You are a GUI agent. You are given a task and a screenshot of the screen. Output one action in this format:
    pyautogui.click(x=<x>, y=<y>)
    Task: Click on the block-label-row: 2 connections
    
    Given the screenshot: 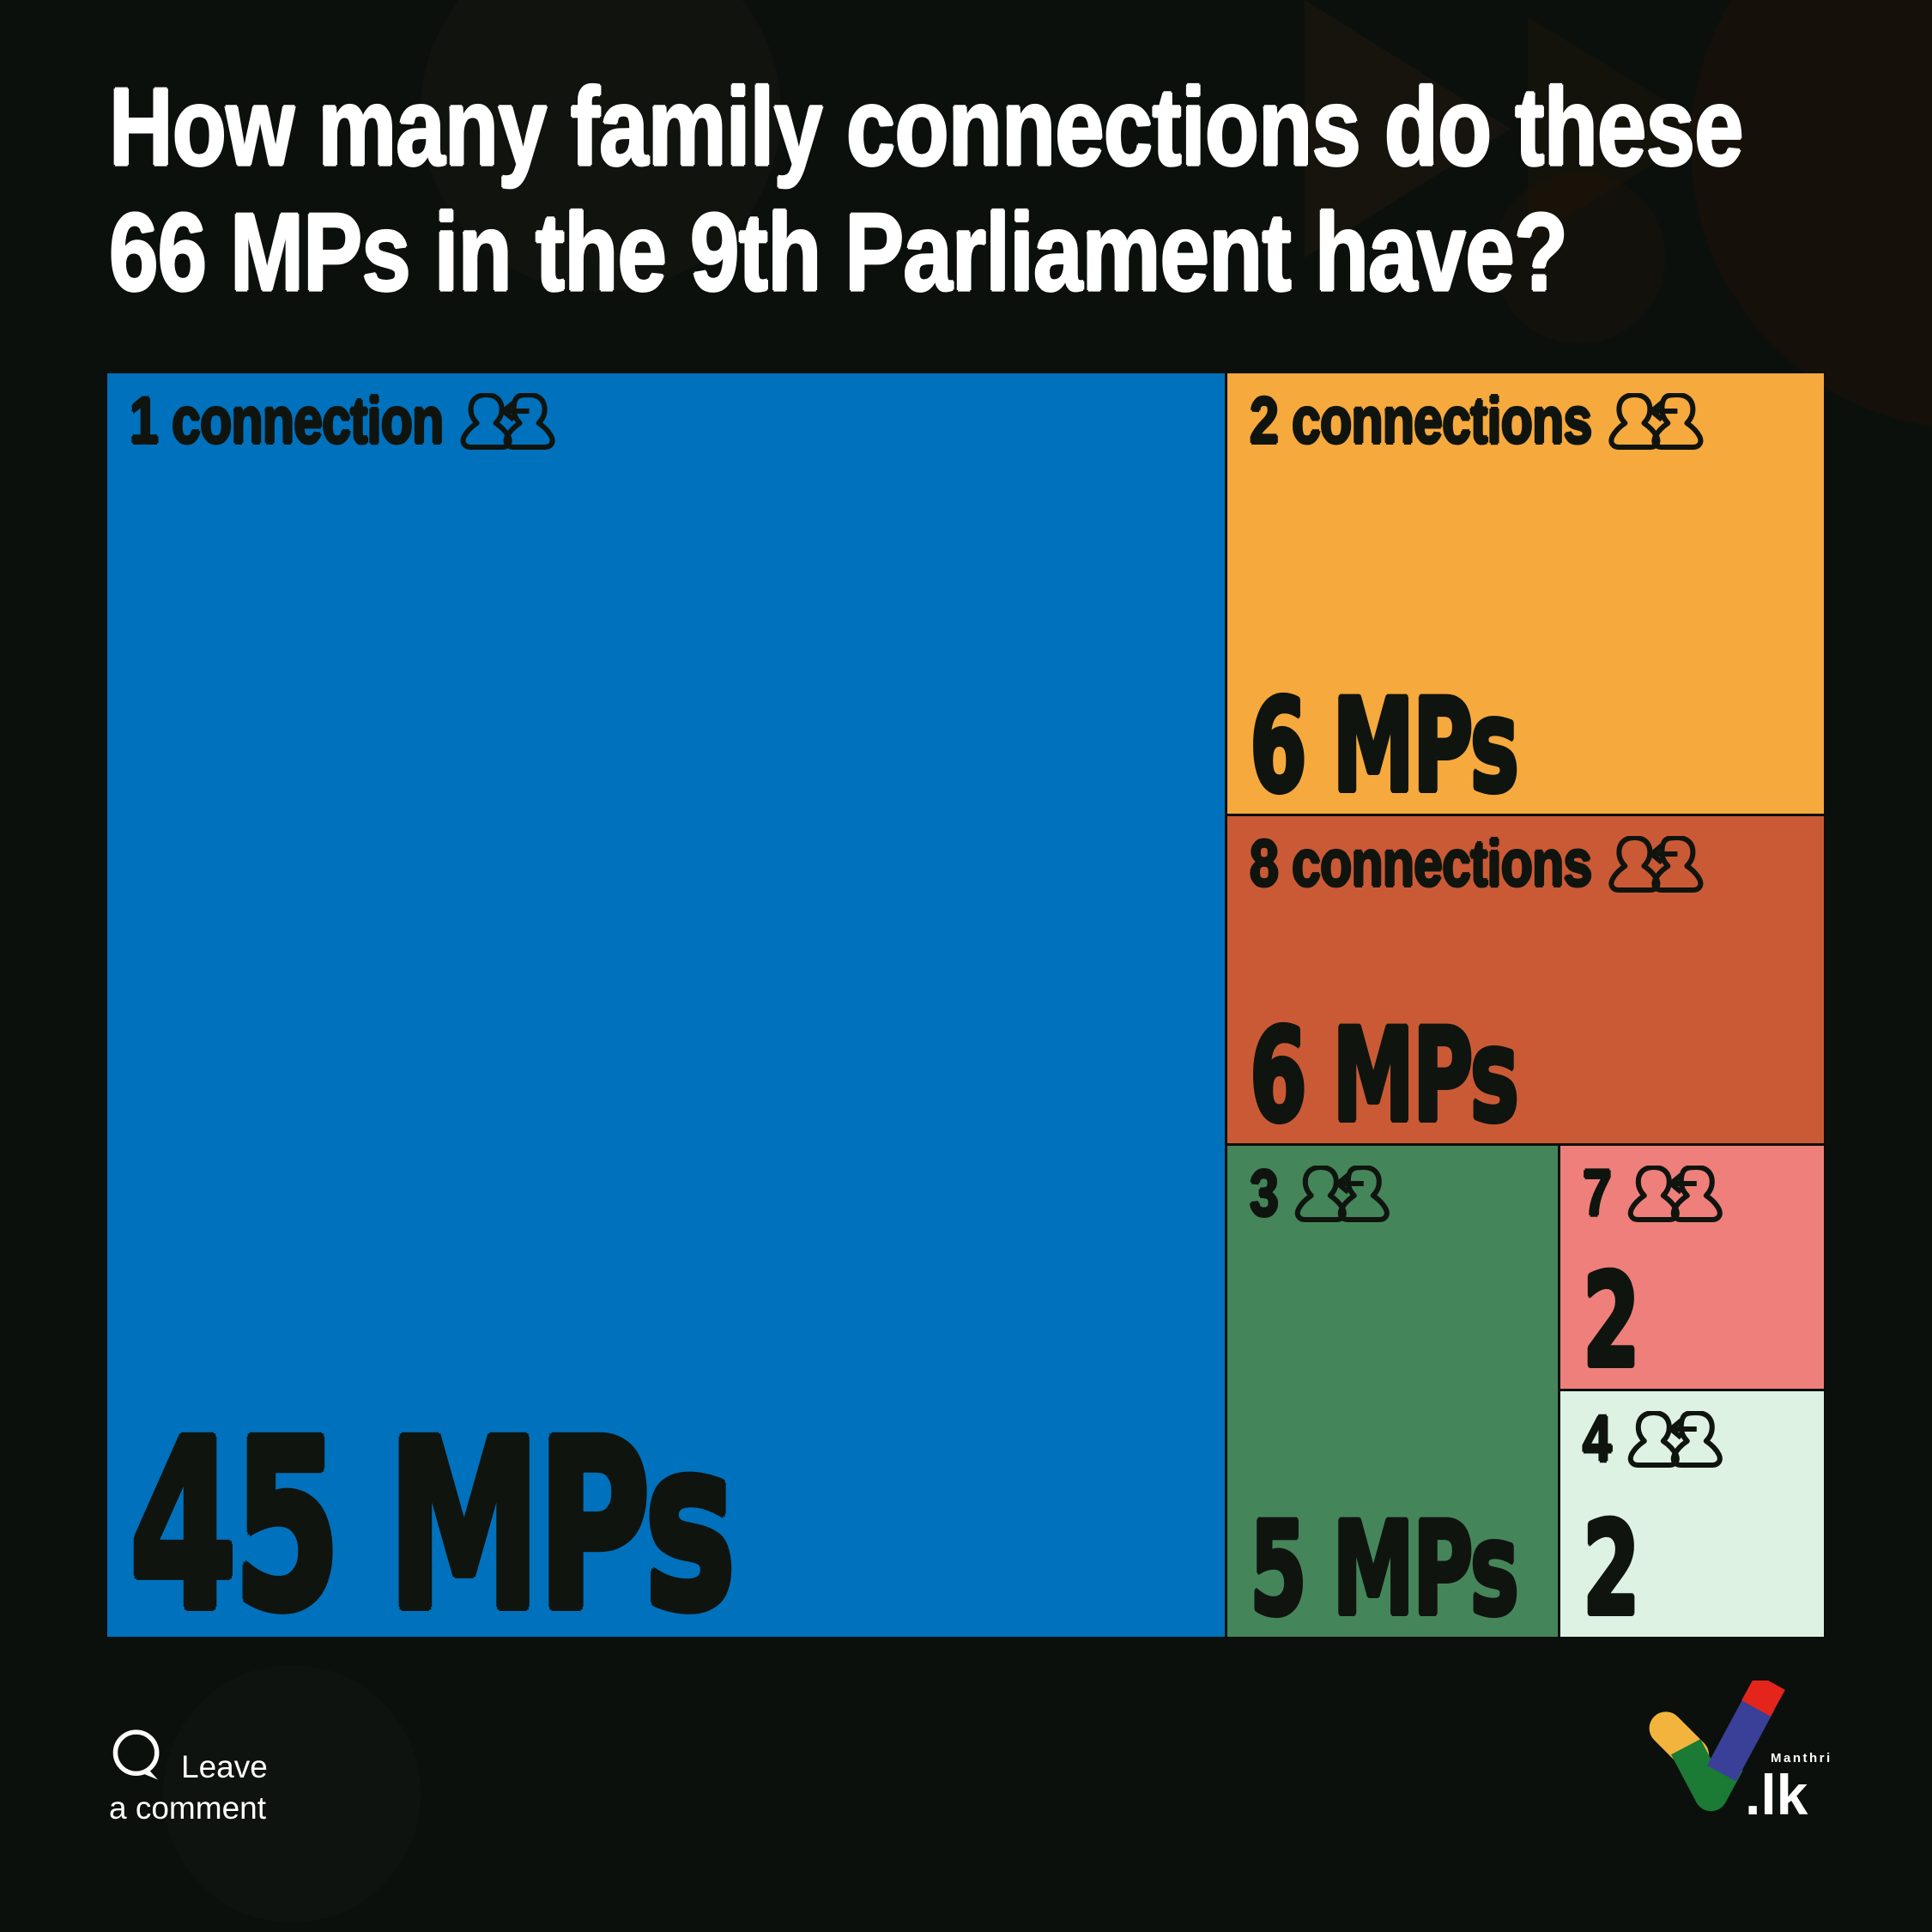 What is the action you would take?
    pyautogui.click(x=1474, y=421)
    